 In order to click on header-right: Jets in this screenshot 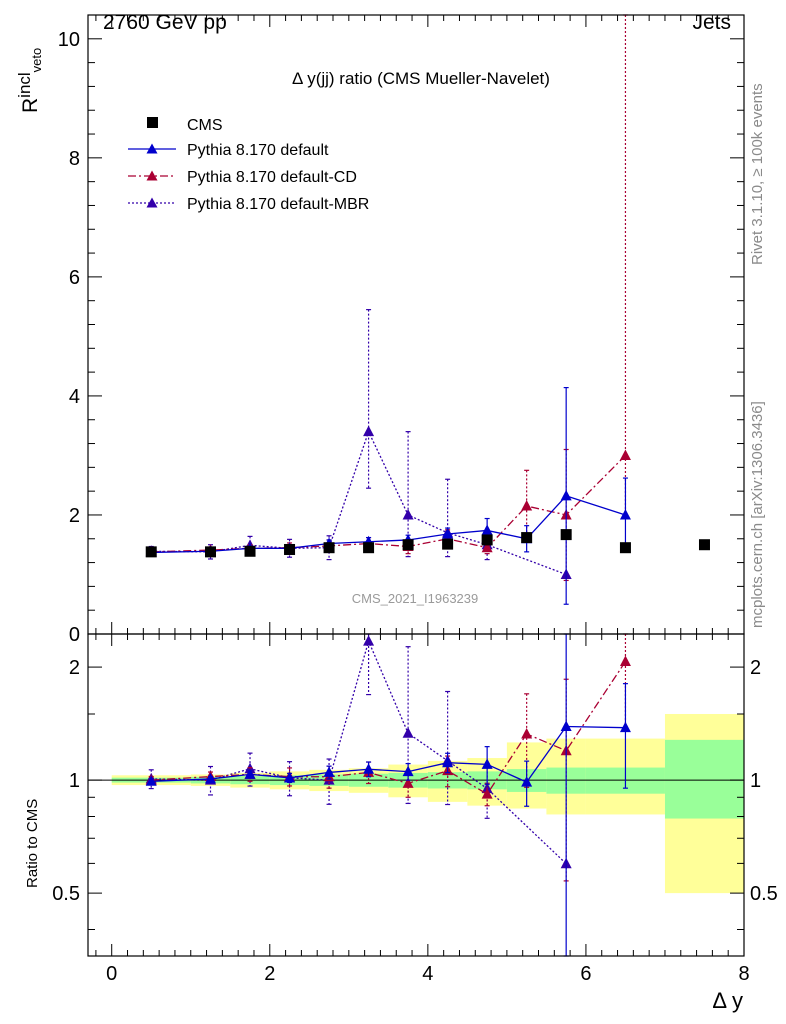, I will do `click(711, 22)`.